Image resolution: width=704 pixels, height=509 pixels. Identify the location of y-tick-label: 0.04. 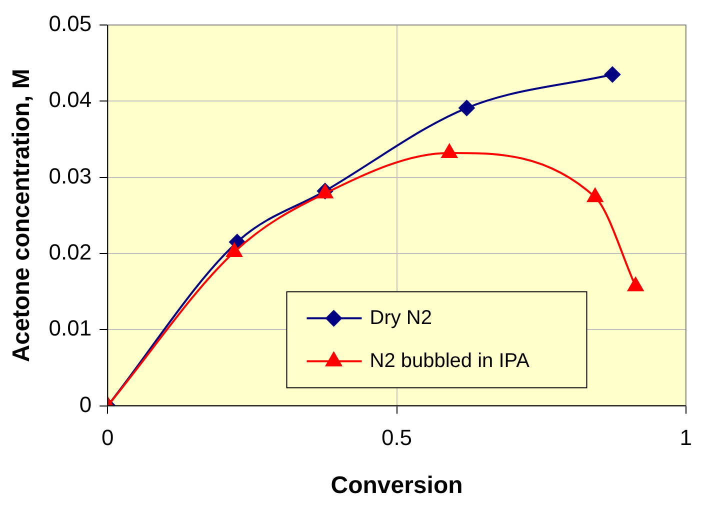
(70, 99).